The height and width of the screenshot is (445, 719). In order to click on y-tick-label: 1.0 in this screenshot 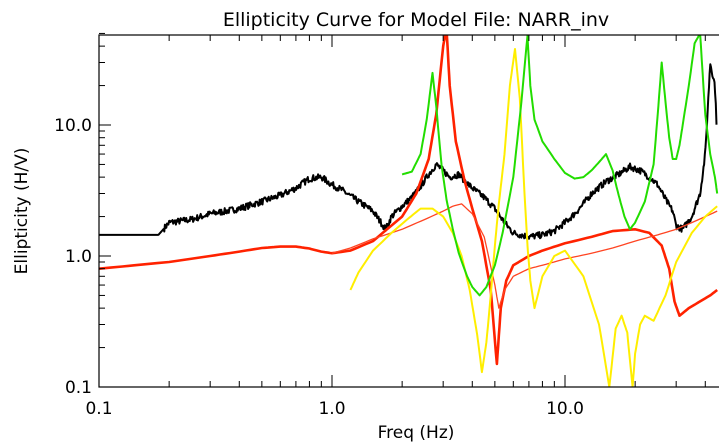, I will do `click(78, 257)`.